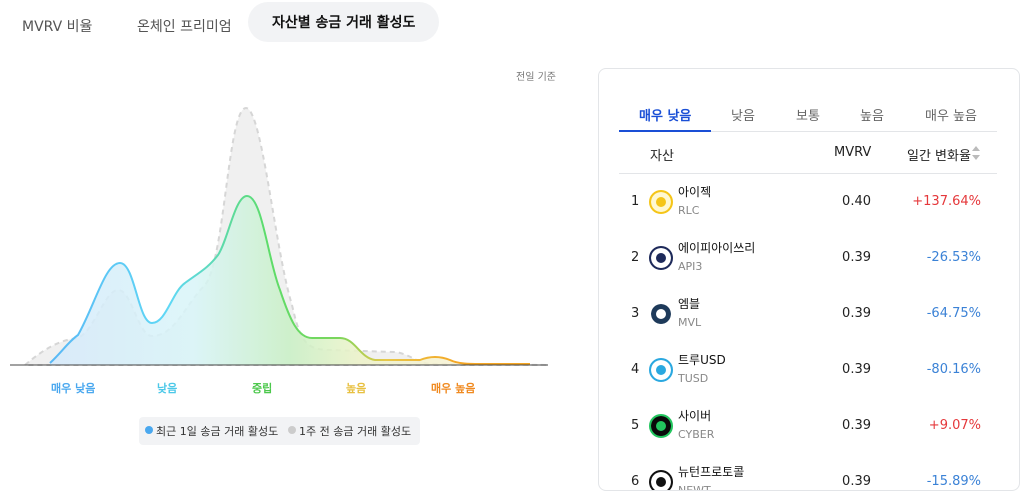 The width and height of the screenshot is (1027, 499). What do you see at coordinates (702, 360) in the screenshot?
I see `asset-name: 트루USD` at bounding box center [702, 360].